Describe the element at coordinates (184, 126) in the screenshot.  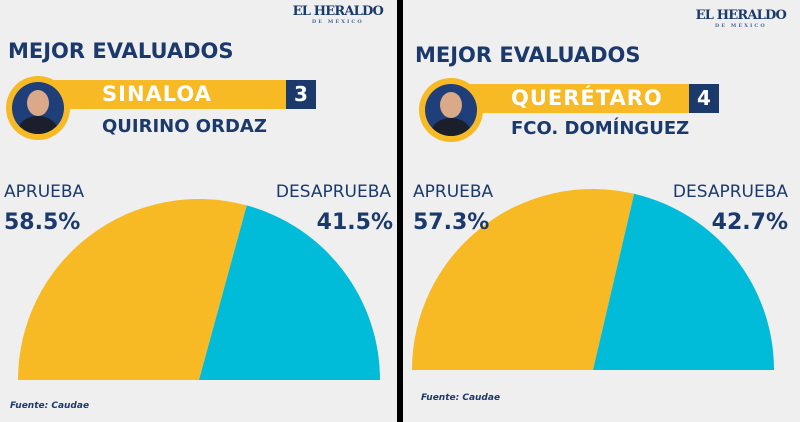
I see `governor-name: QUIRINO ORDAZ` at that location.